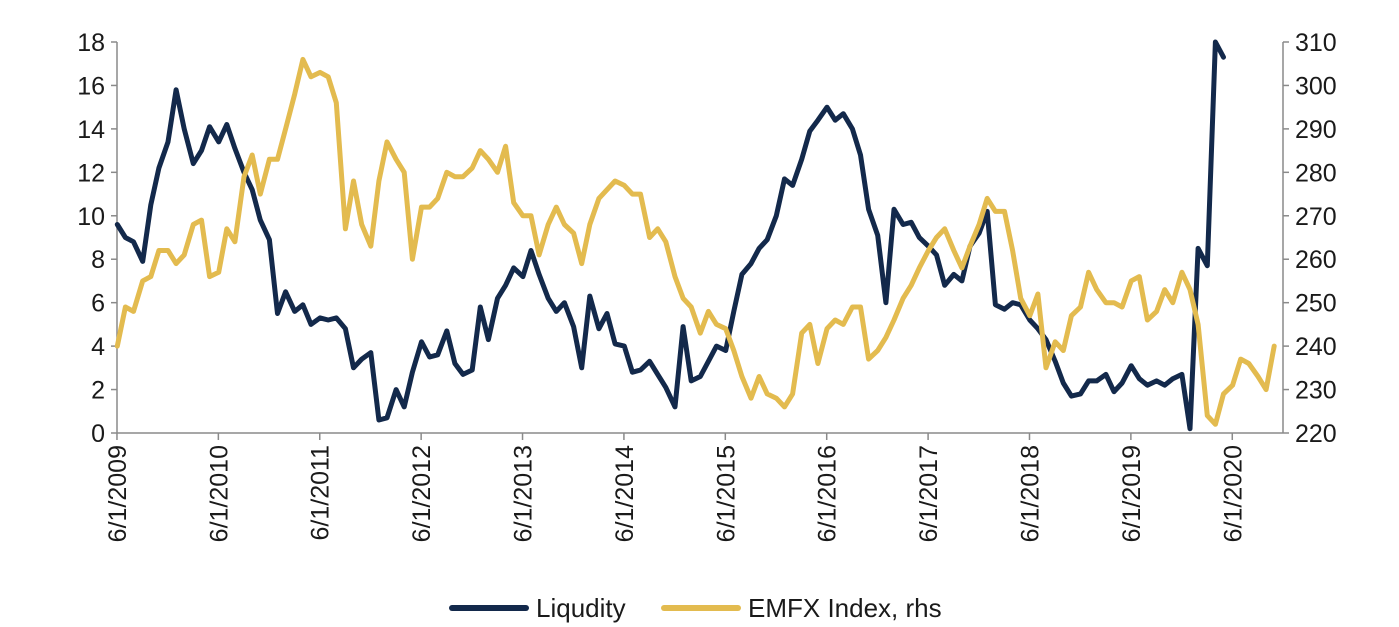  Describe the element at coordinates (98, 434) in the screenshot. I see `left-tick-label: 0` at that location.